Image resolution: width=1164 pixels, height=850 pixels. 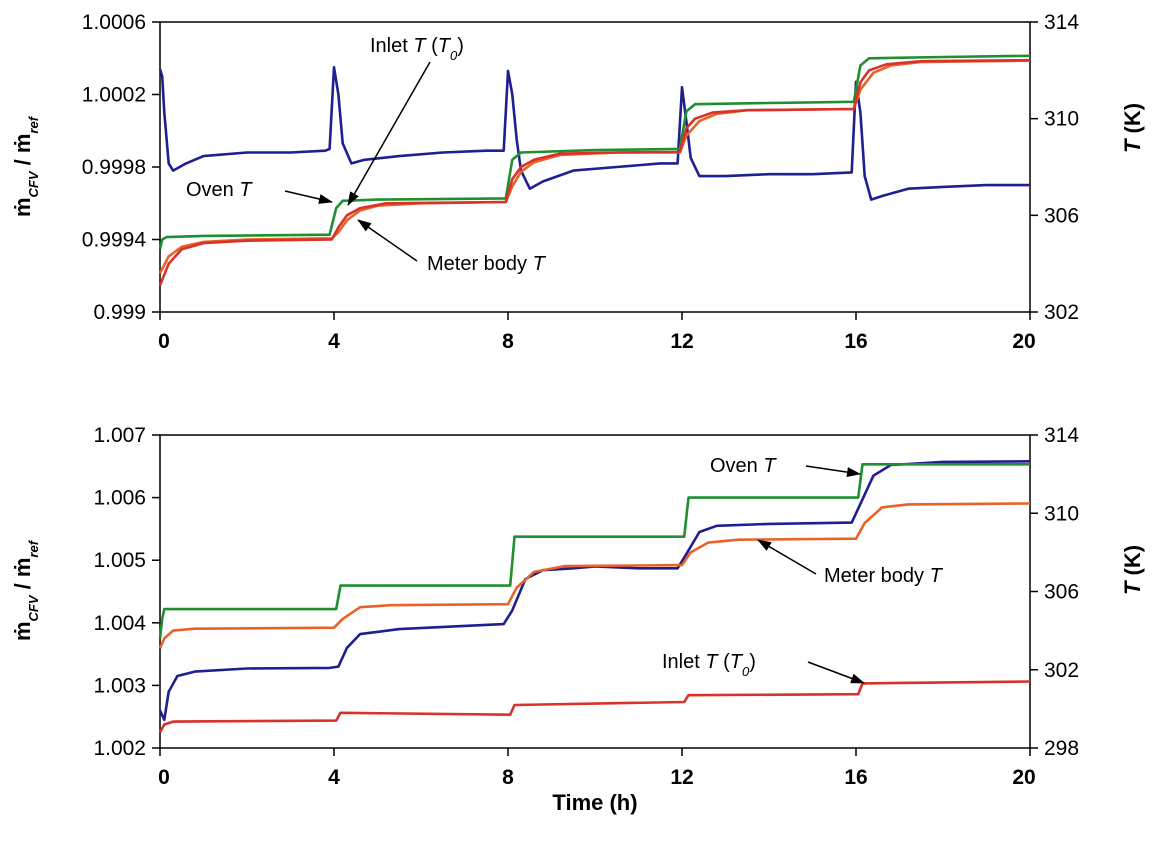 What do you see at coordinates (597, 768) in the screenshot?
I see `x-ticks-bottom: 0 4 8 12 16 20` at bounding box center [597, 768].